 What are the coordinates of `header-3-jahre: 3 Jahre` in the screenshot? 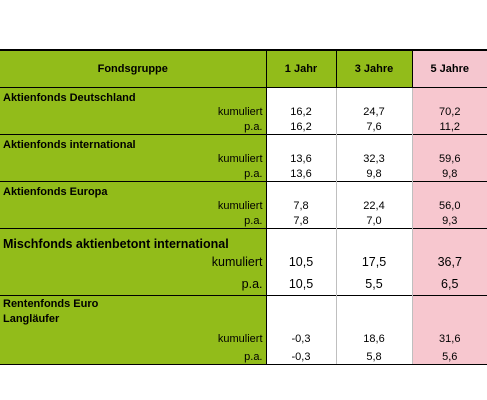 It's located at (374, 68).